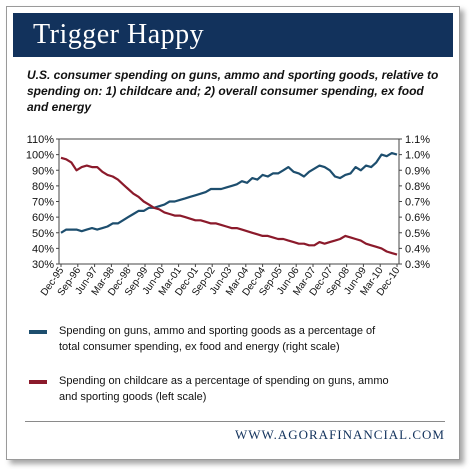 The height and width of the screenshot is (469, 470). Describe the element at coordinates (417, 249) in the screenshot. I see `right-tick-label: 0.4%` at that location.